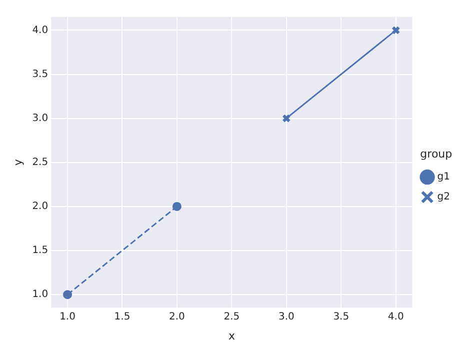 The width and height of the screenshot is (474, 355). Describe the element at coordinates (40, 162) in the screenshot. I see `y-tick-label: 2.5` at that location.